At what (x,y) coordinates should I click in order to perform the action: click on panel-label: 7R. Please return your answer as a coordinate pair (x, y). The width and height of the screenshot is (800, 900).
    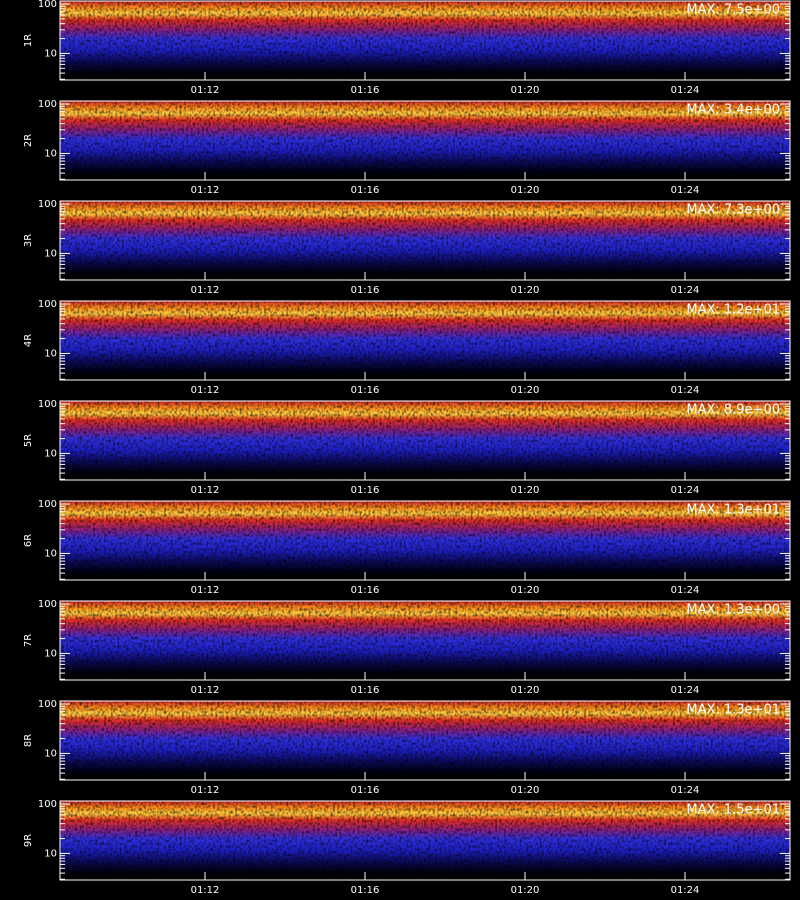
    Looking at the image, I should click on (28, 640).